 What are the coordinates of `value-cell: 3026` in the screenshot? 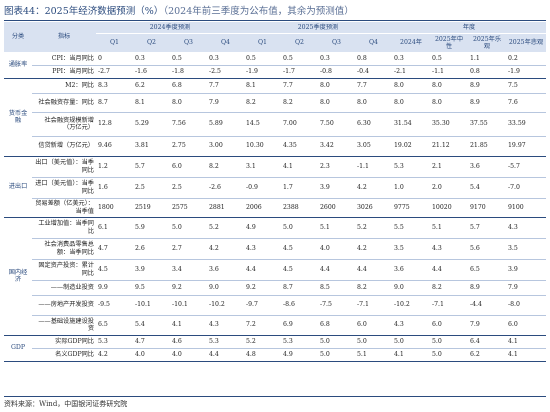 It's located at (373, 208).